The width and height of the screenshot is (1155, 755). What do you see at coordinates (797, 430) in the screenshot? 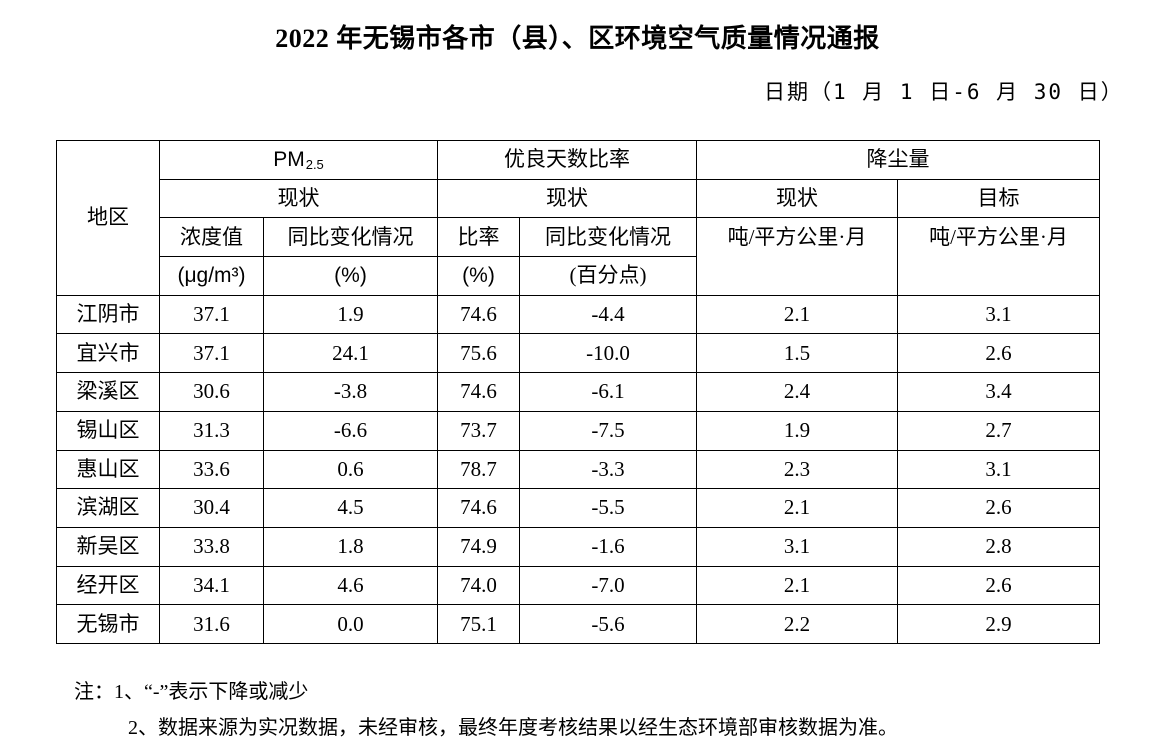
I see `cell-dust: 1.9` at bounding box center [797, 430].